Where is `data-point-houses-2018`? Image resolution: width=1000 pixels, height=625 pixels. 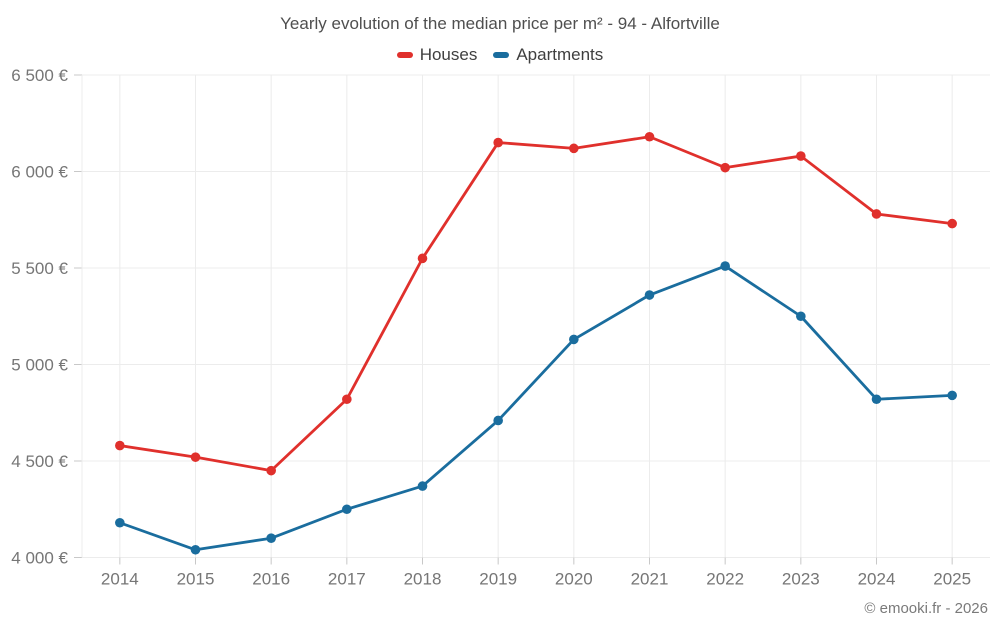
data-point-houses-2018 is located at coordinates (422, 258).